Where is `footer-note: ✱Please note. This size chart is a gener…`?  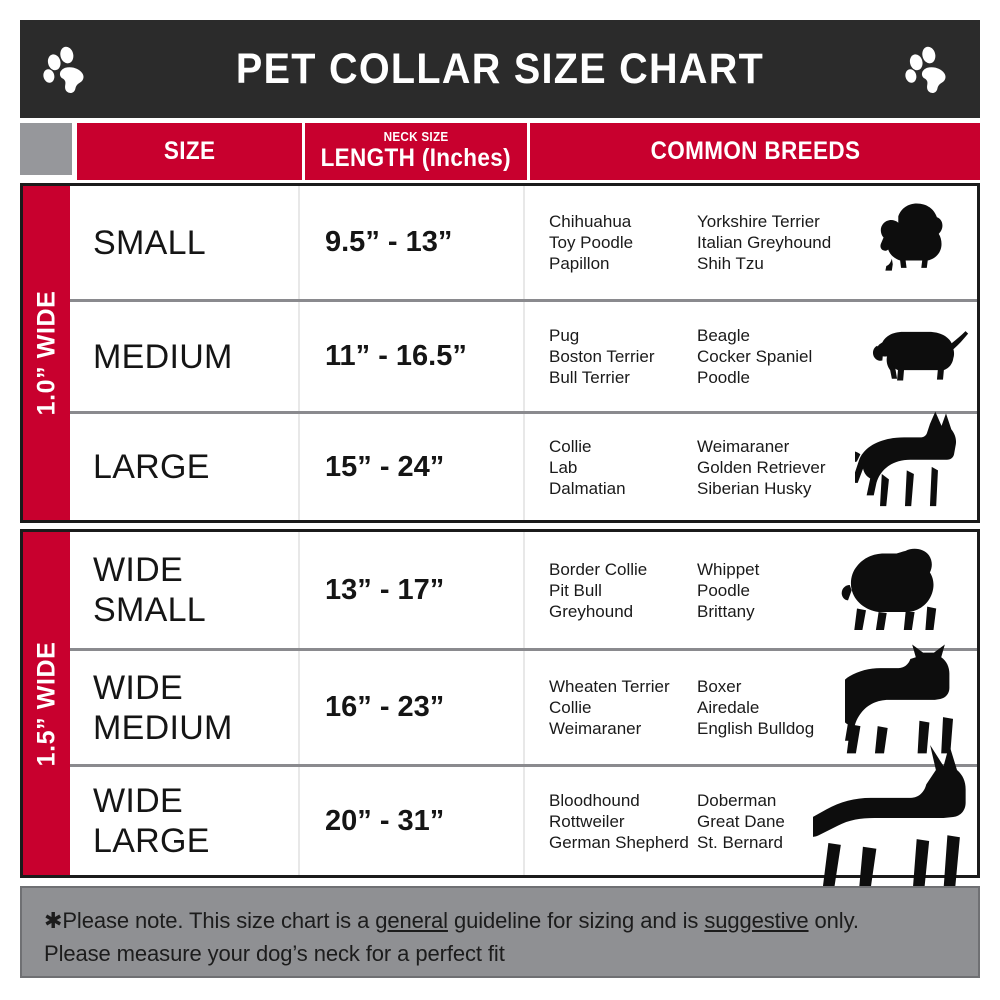
footer-note: ✱Please note. This size chart is a gener… is located at coordinates (500, 932).